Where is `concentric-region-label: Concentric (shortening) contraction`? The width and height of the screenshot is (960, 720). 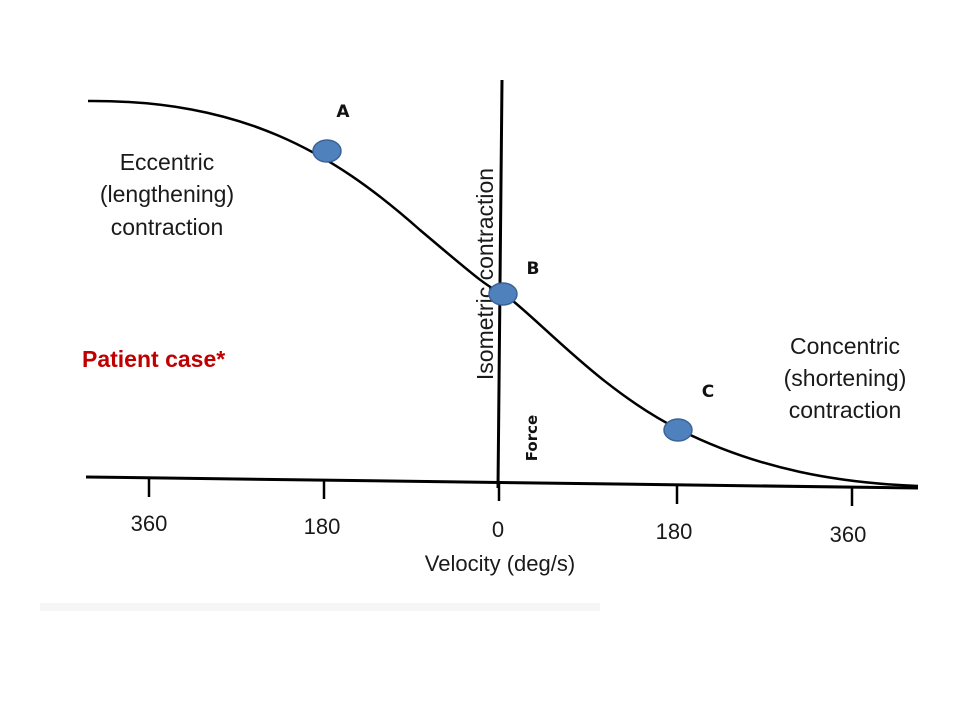
concentric-region-label: Concentric (shortening) contraction is located at coordinates (845, 378).